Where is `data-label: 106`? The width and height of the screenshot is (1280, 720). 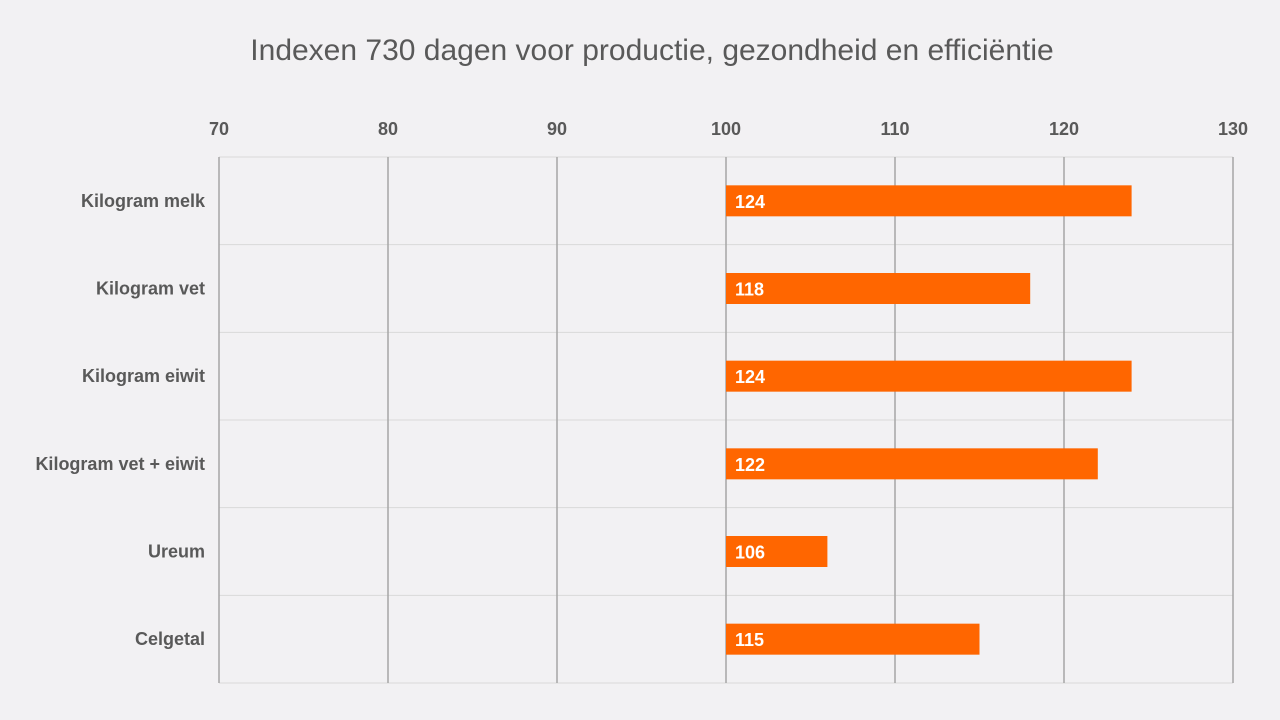 data-label: 106 is located at coordinates (750, 553).